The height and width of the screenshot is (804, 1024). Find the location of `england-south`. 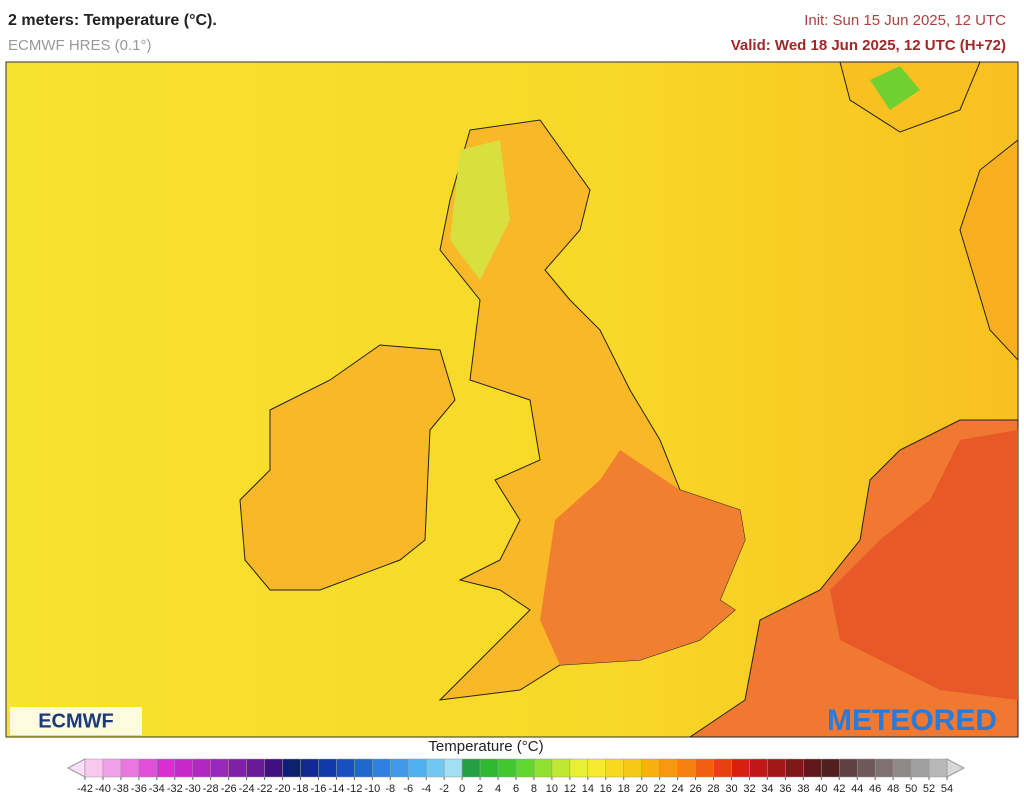

england-south is located at coordinates (642, 557).